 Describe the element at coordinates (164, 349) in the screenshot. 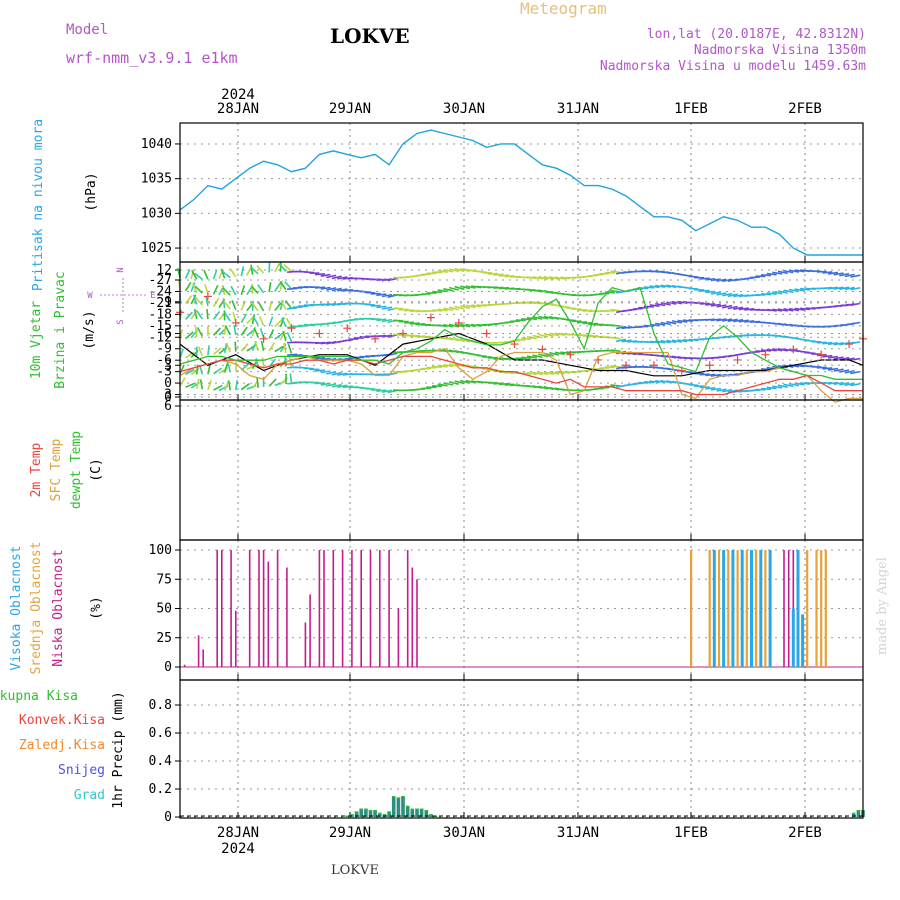

I see `y-tick-label: -9` at that location.